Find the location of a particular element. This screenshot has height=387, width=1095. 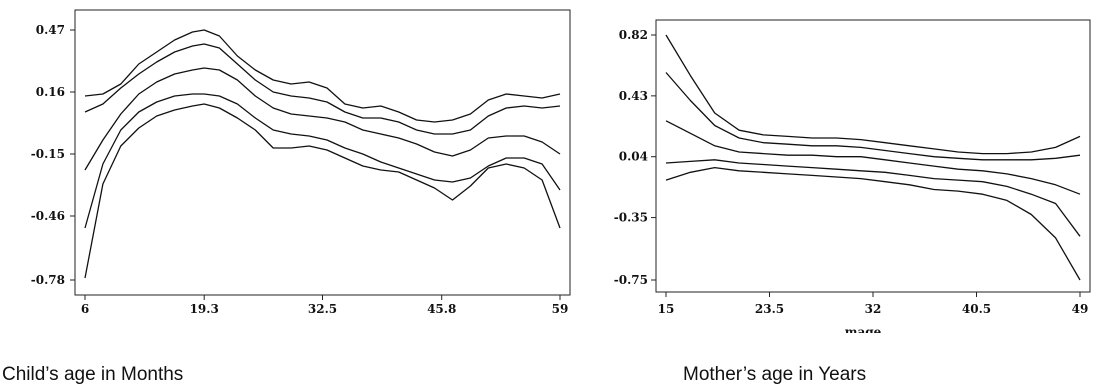

x-tick-label: 23.5 is located at coordinates (769, 309).